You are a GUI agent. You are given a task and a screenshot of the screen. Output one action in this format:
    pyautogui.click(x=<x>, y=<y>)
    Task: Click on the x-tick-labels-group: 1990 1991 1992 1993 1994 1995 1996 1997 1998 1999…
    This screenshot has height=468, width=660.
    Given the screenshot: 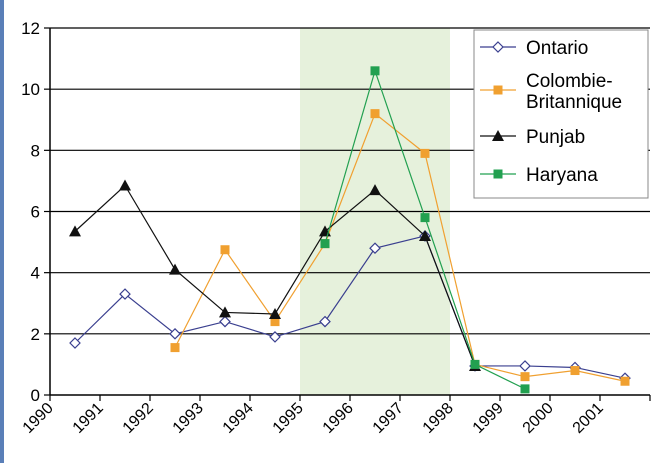 What is the action you would take?
    pyautogui.click(x=313, y=418)
    